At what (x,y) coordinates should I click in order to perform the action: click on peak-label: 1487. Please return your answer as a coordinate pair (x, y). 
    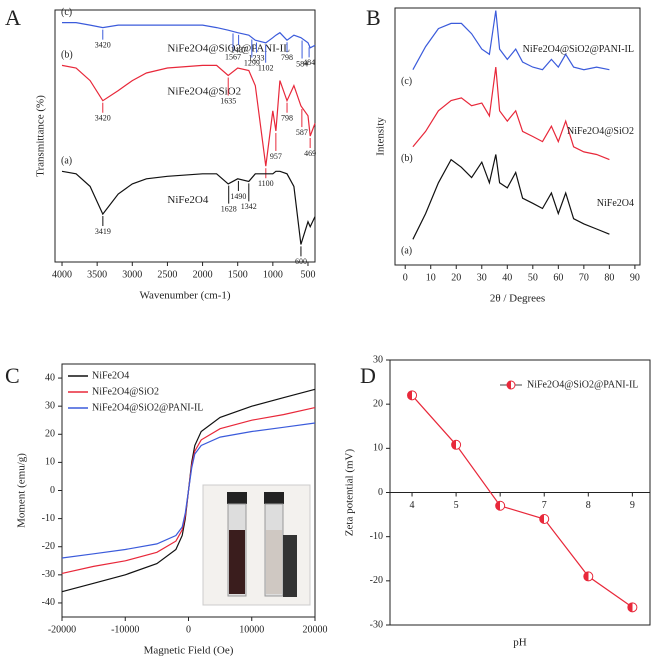
    Looking at the image, I should click on (239, 50).